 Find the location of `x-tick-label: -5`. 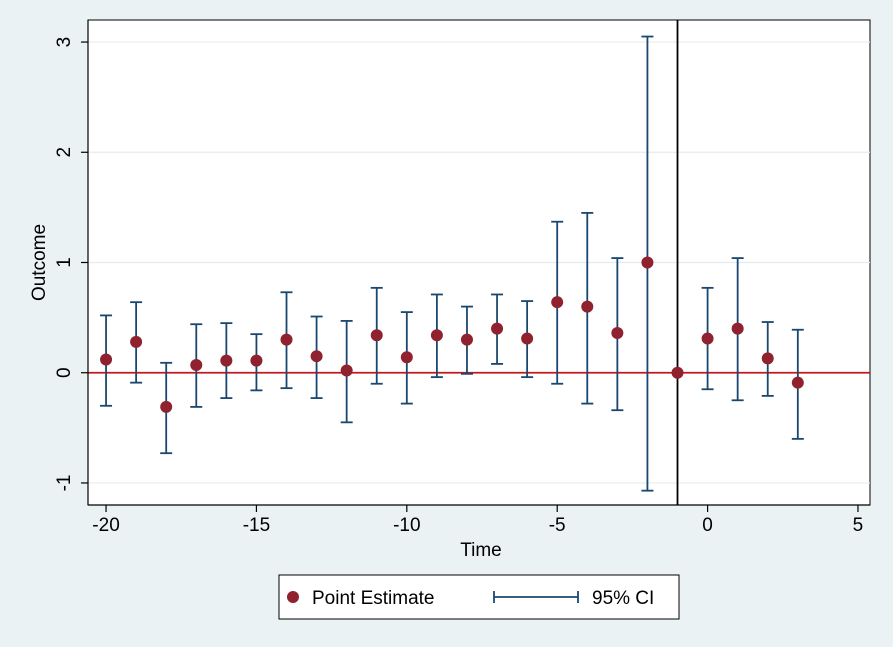

x-tick-label: -5 is located at coordinates (557, 525).